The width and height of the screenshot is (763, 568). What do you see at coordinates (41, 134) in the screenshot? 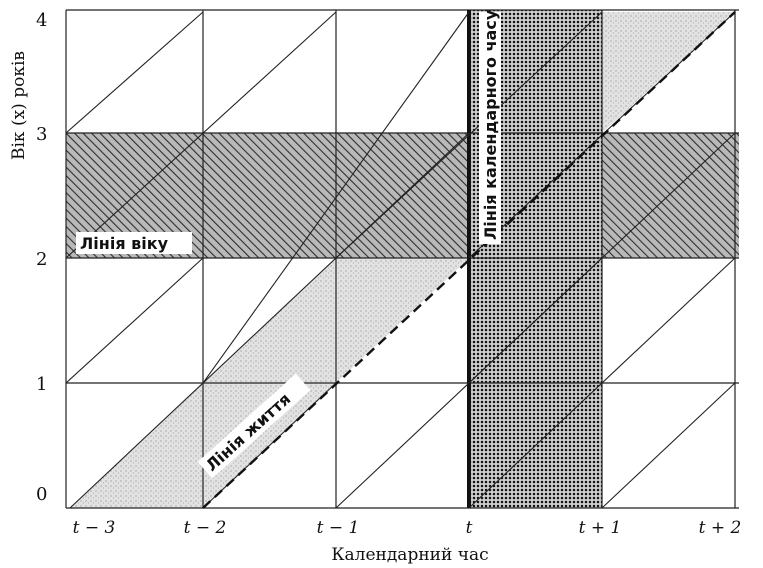
I see `y-tick-3: 3` at bounding box center [41, 134].